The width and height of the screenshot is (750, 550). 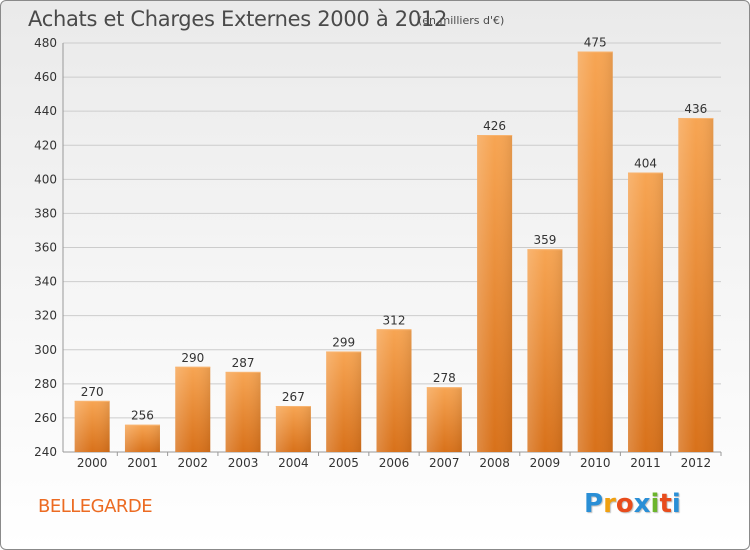 What do you see at coordinates (544, 240) in the screenshot?
I see `data-label: 359` at bounding box center [544, 240].